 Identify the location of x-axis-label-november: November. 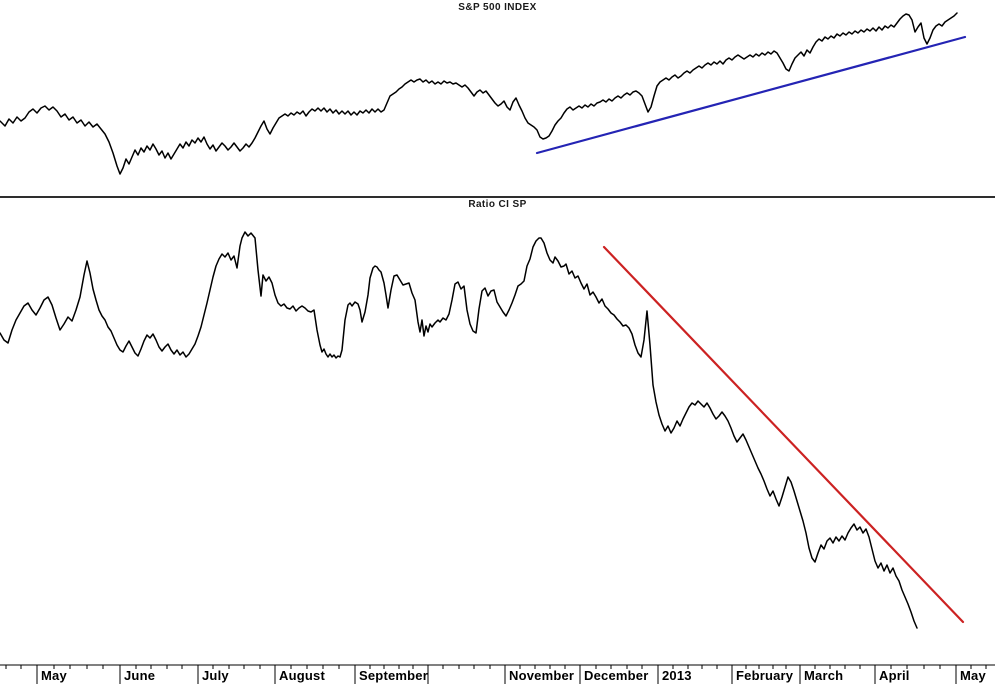
(542, 675).